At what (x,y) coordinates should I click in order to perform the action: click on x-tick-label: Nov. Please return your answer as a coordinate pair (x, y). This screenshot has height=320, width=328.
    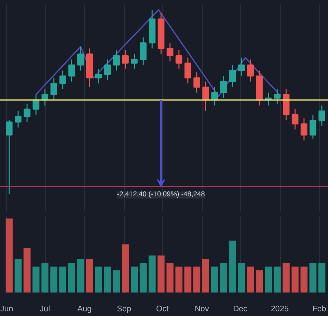
    Looking at the image, I should click on (202, 309).